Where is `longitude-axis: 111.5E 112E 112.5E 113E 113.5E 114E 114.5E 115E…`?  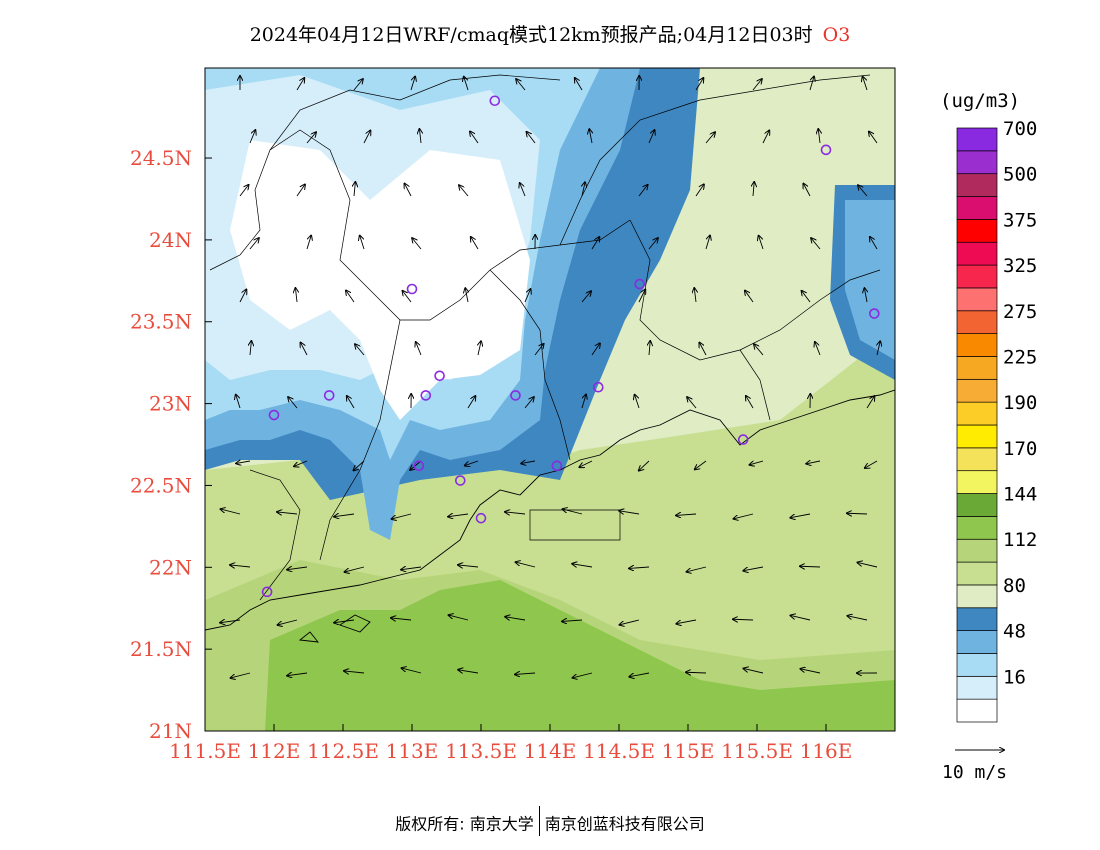
longitude-axis: 111.5E 112E 112.5E 113E 113.5E 114E 114.5E 115E… is located at coordinates (510, 743).